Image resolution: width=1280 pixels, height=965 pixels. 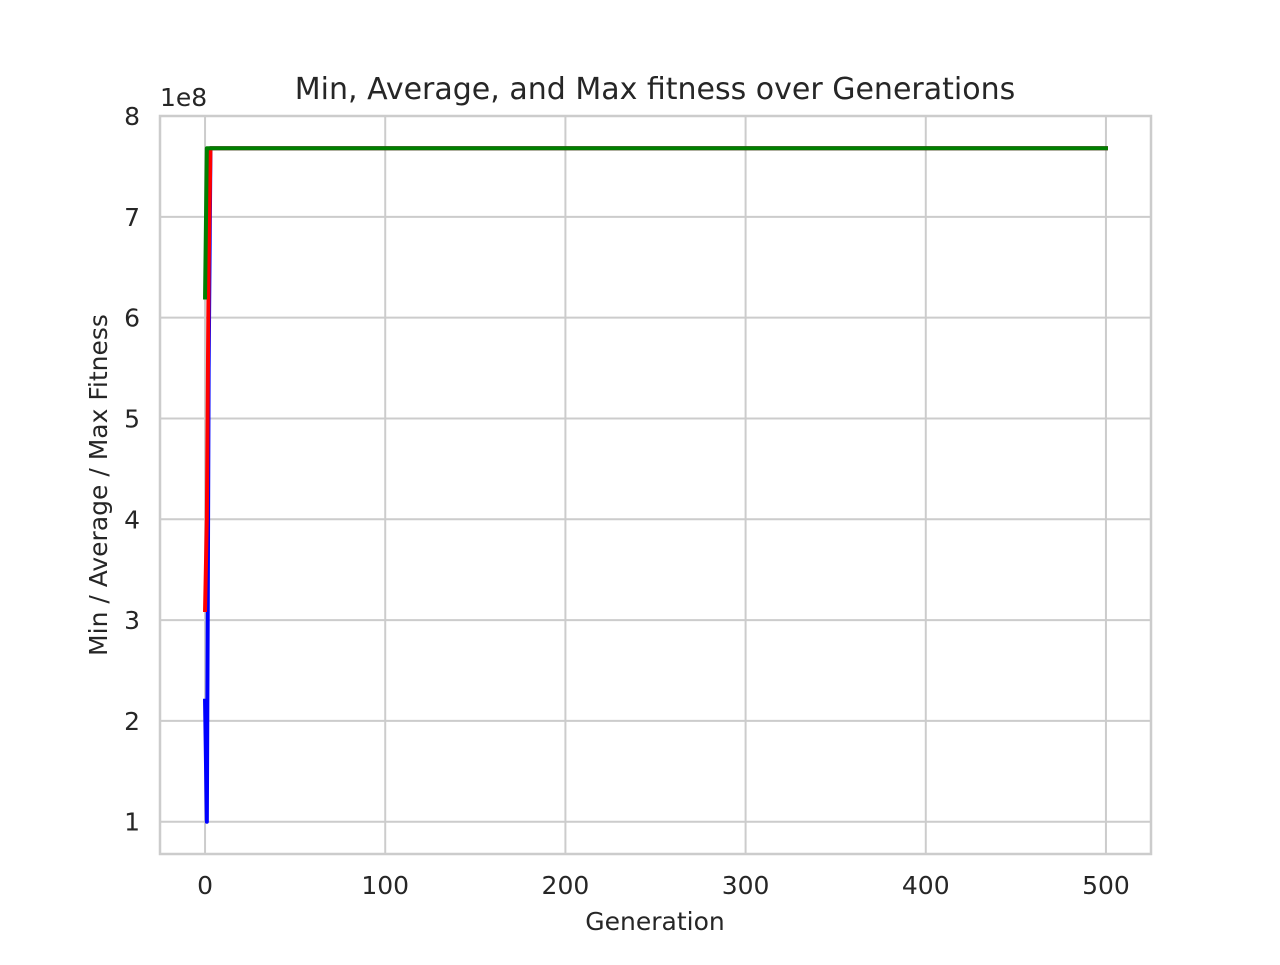 What do you see at coordinates (1106, 885) in the screenshot?
I see `x-tick-label: 500` at bounding box center [1106, 885].